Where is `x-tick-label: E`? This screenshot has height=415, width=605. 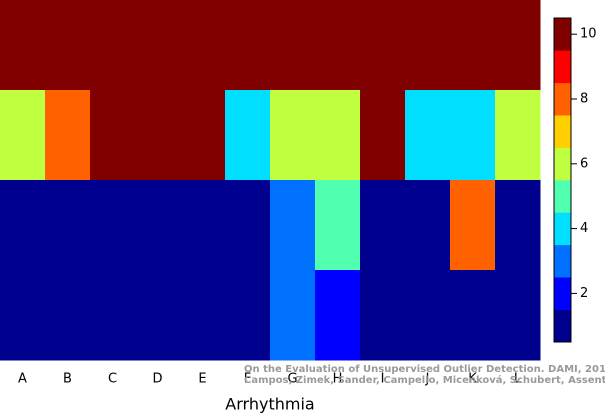 x-tick-label: E is located at coordinates (202, 379).